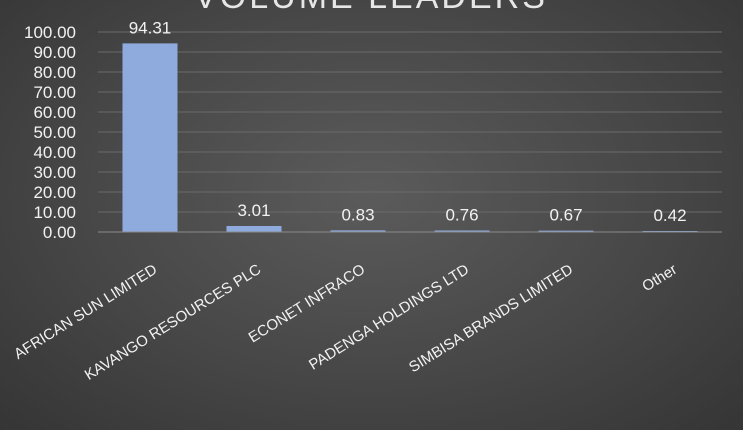 The height and width of the screenshot is (430, 743). Describe the element at coordinates (54, 192) in the screenshot. I see `y-tick-label: 20.00` at that location.